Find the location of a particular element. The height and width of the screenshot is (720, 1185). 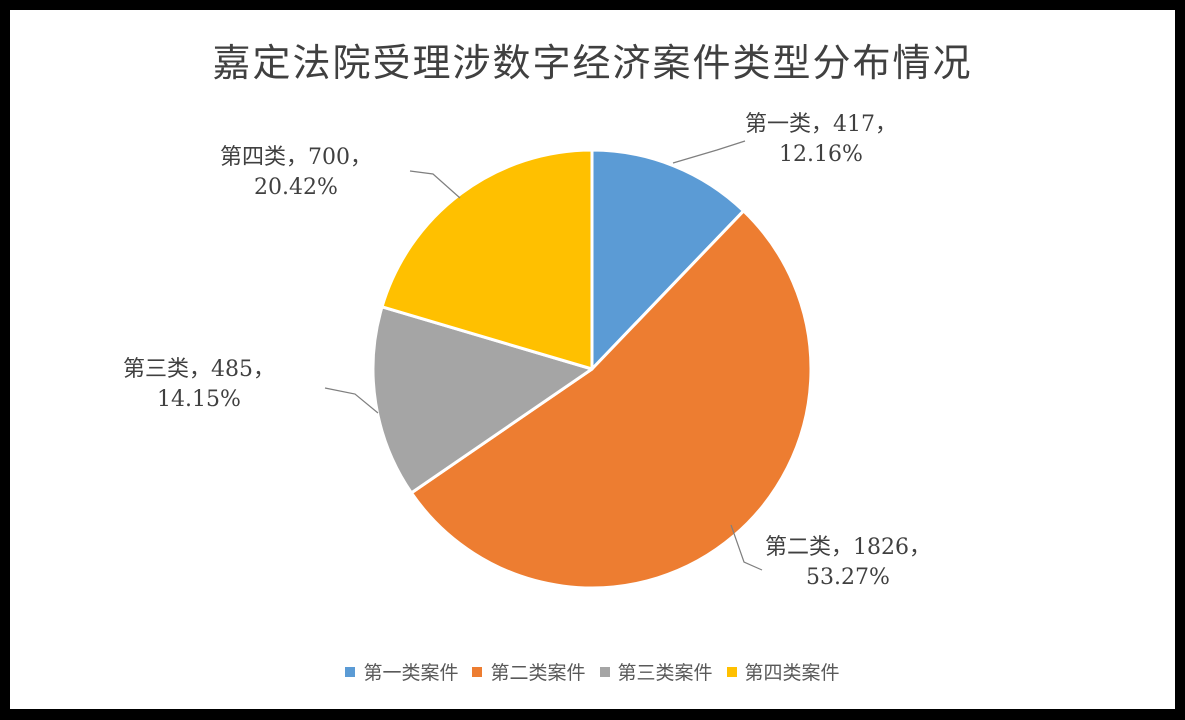

data-label-percent: 53.27% is located at coordinates (848, 577).